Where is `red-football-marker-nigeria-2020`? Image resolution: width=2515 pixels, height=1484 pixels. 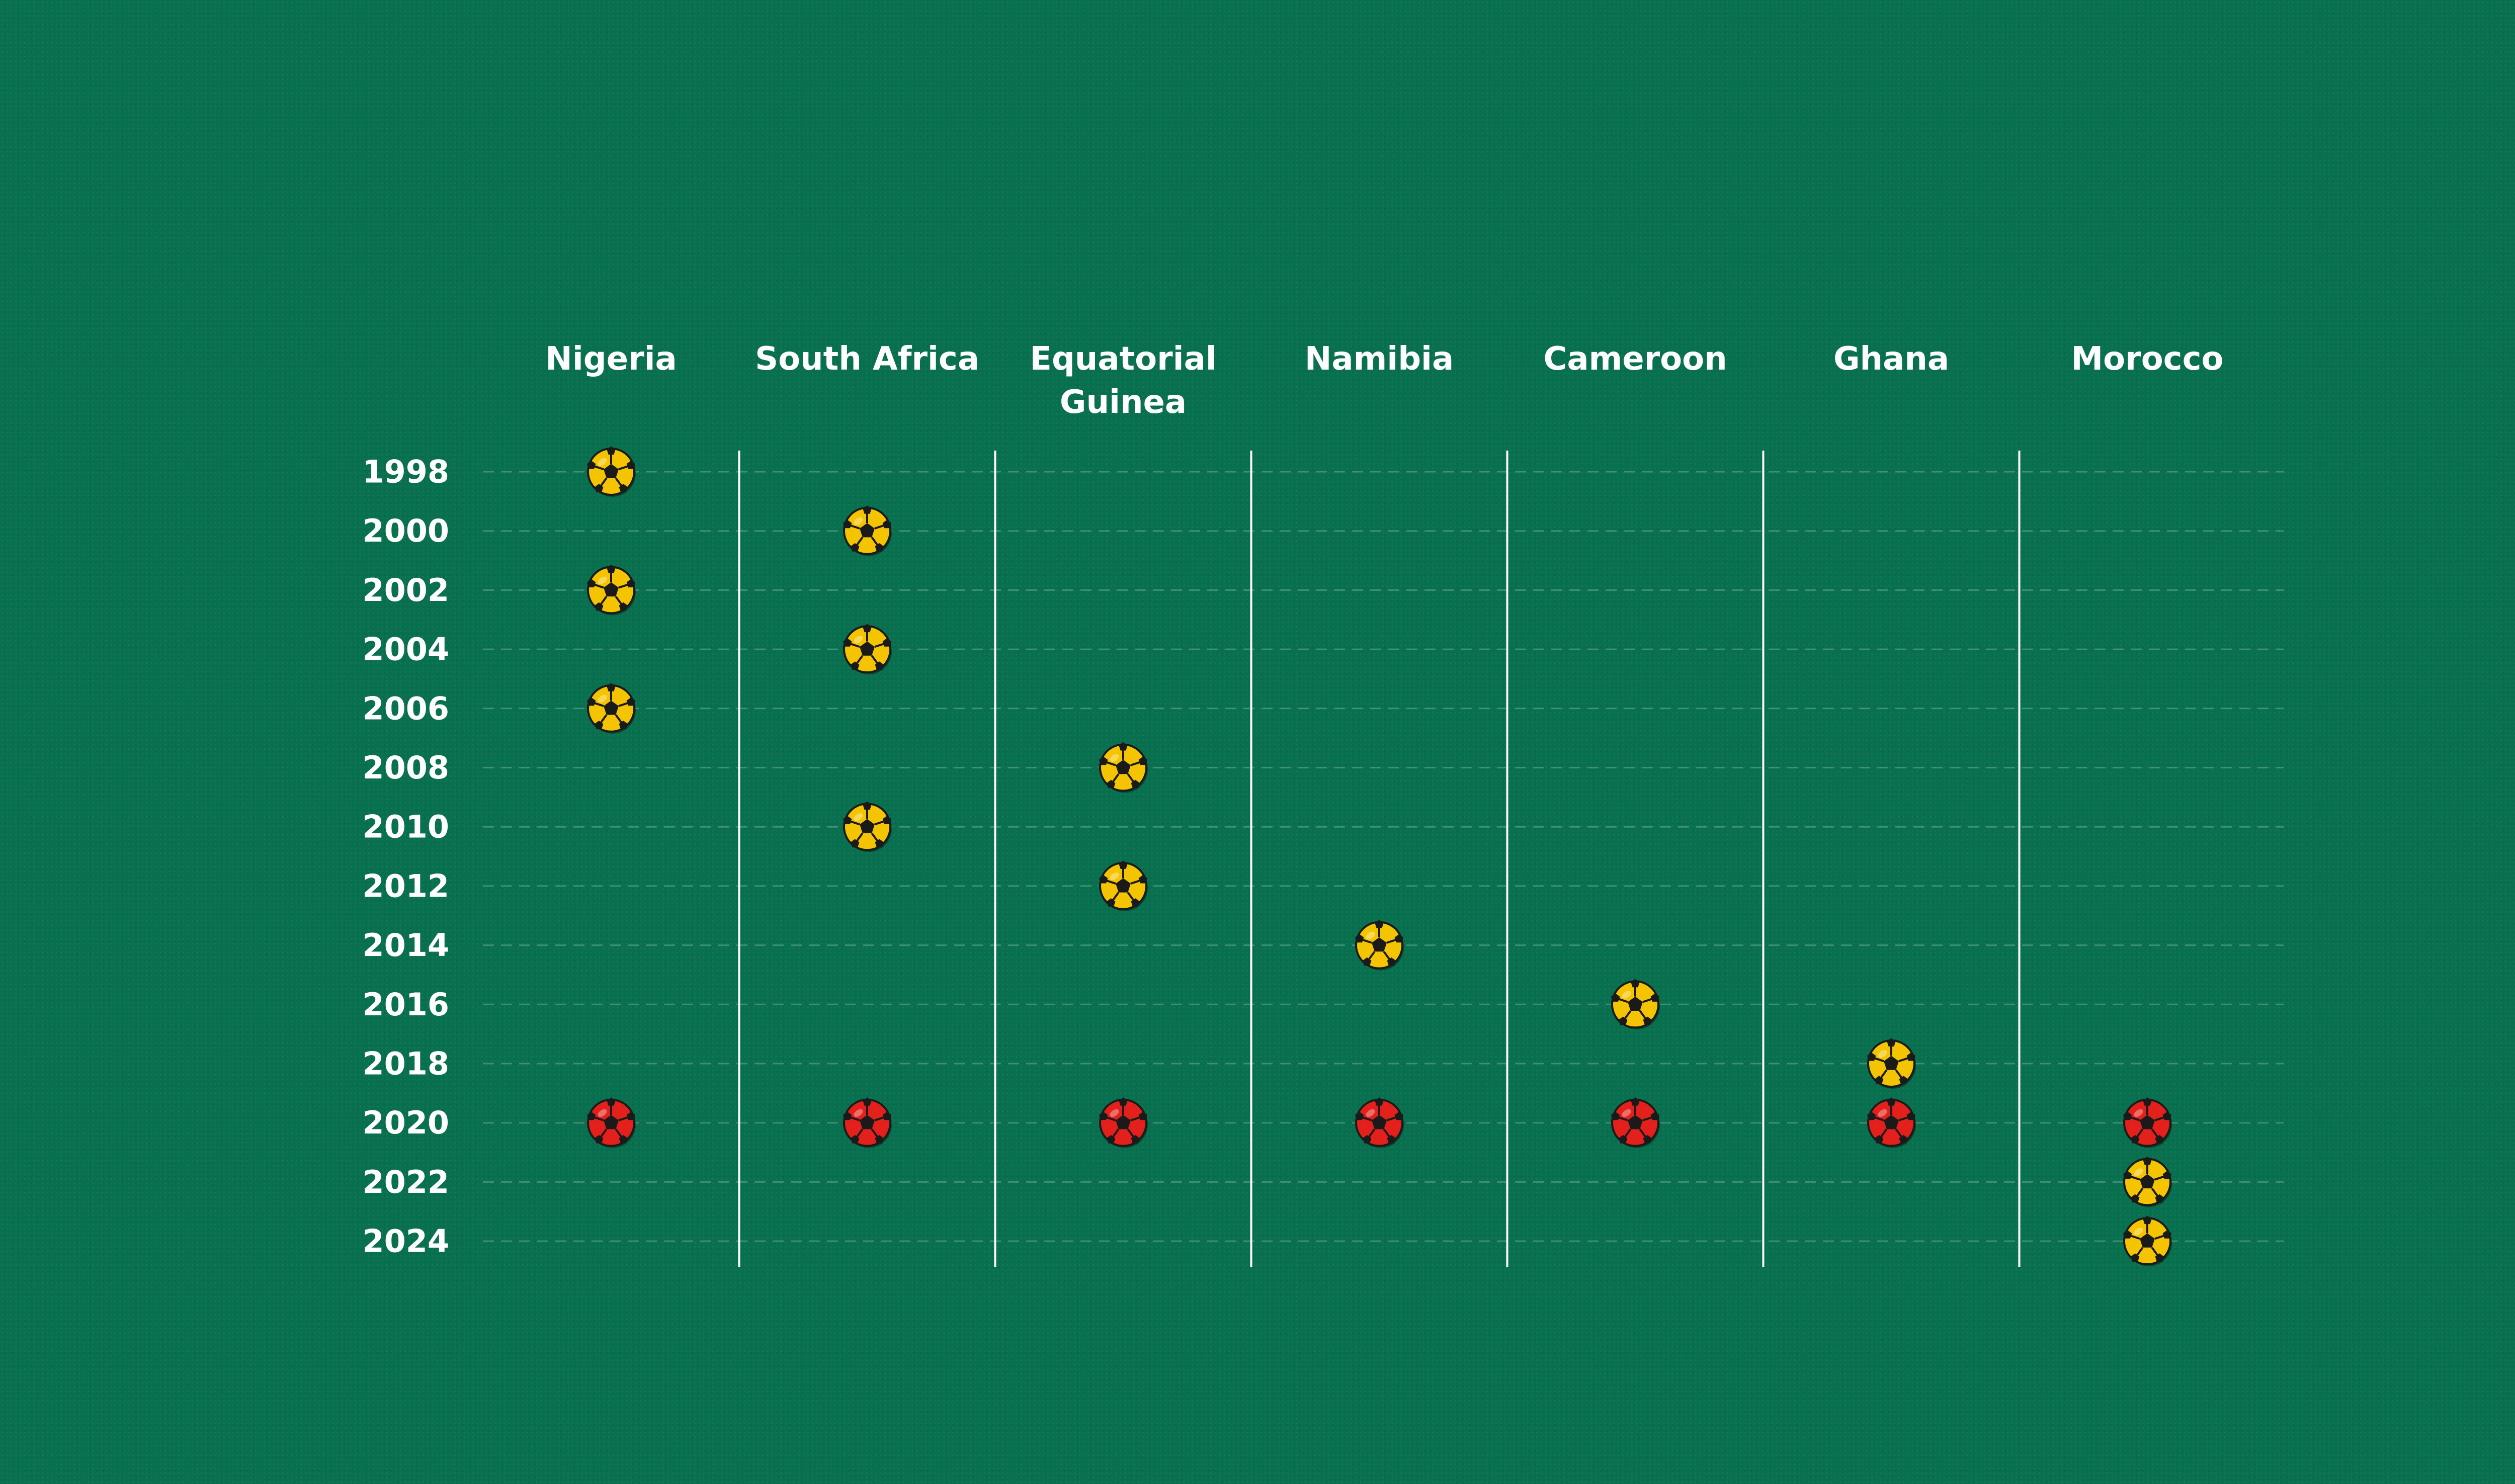
red-football-marker-nigeria-2020 is located at coordinates (611, 1122).